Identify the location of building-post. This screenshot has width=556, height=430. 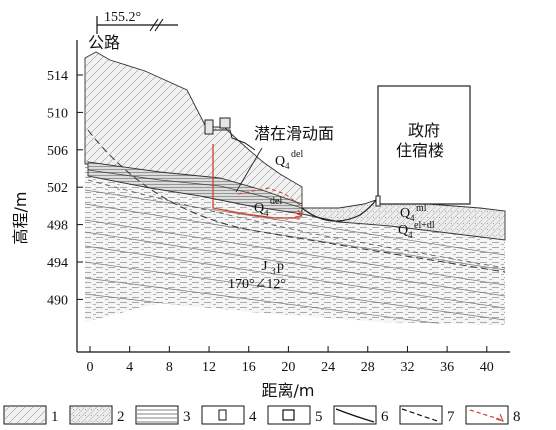
(378, 201).